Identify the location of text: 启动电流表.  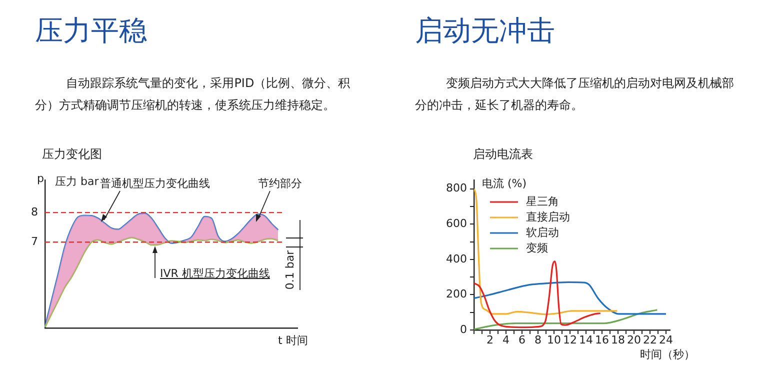
(503, 154).